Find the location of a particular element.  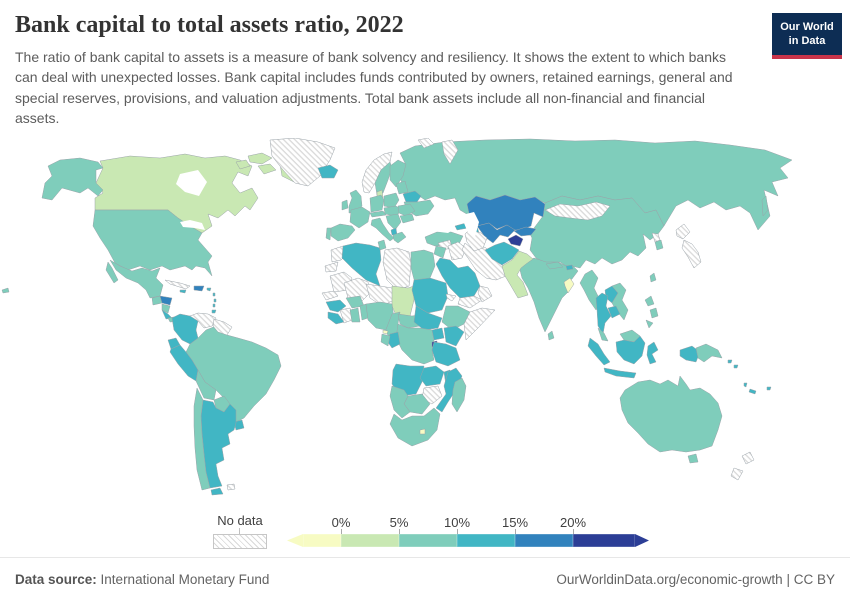

country-bangladesh is located at coordinates (569, 285).